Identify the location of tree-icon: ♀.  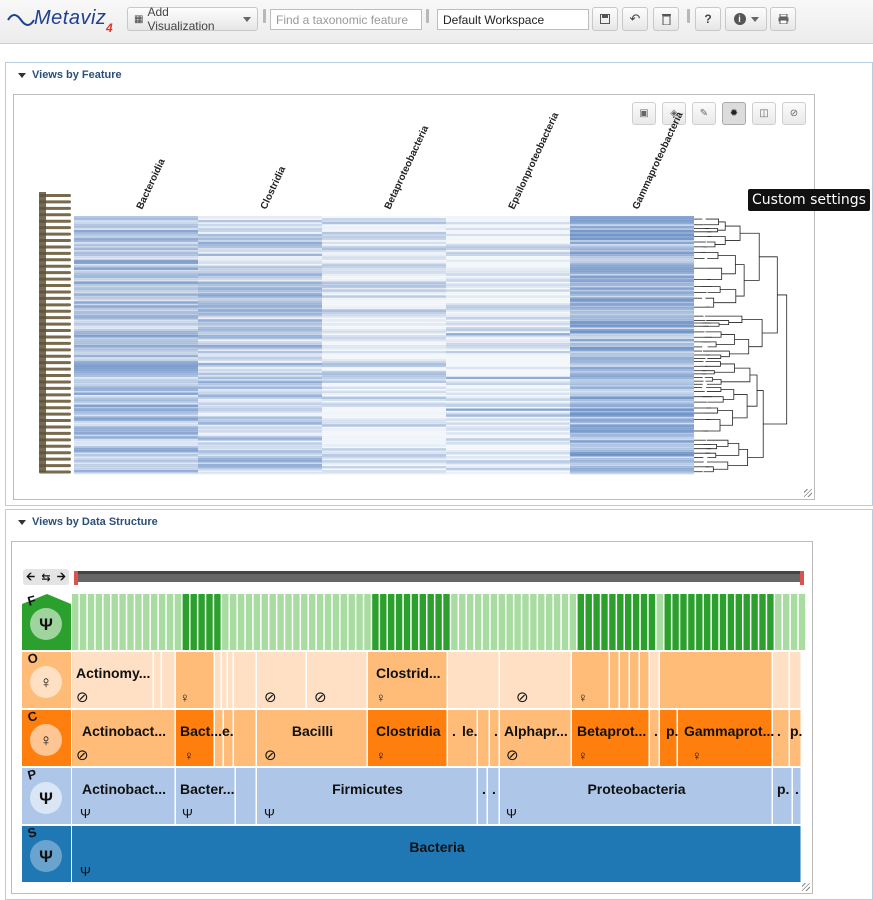
(189, 755).